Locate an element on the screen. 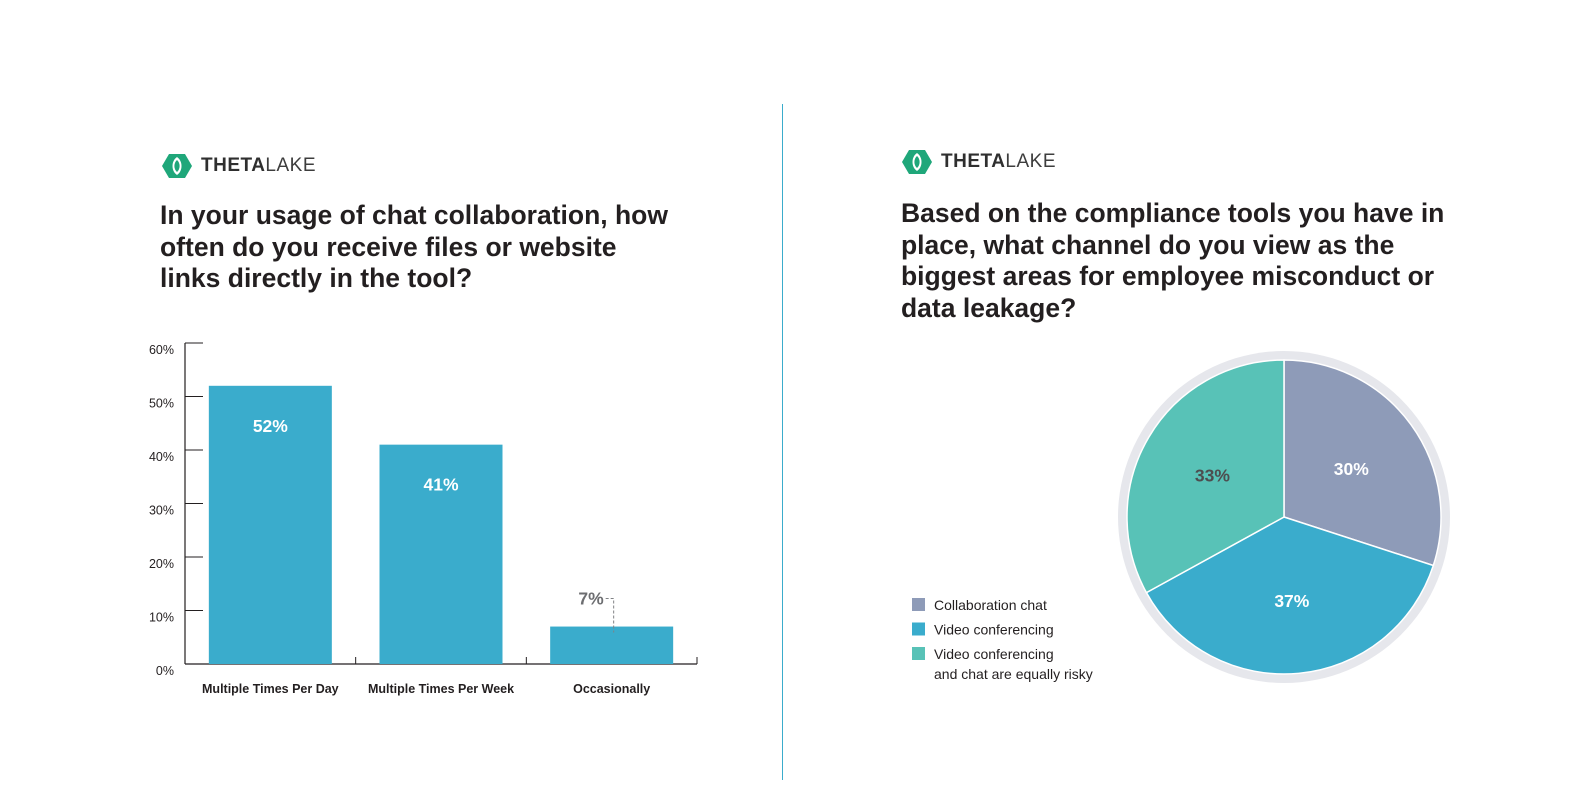  bar-data-label: 7% is located at coordinates (591, 599).